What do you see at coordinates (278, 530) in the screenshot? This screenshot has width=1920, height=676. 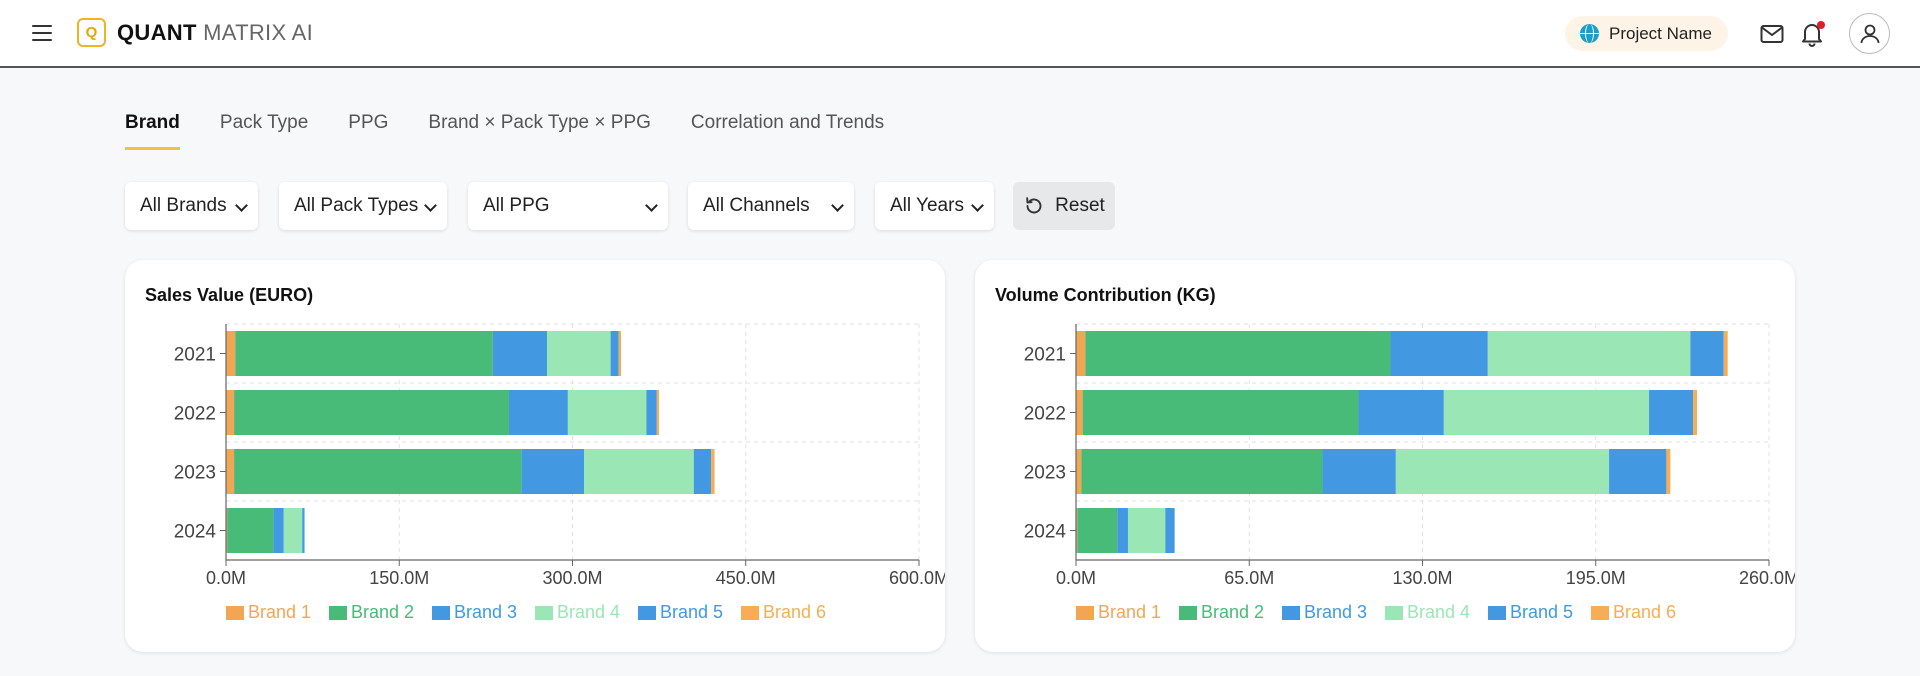 I see `bar-brand-3-2024` at bounding box center [278, 530].